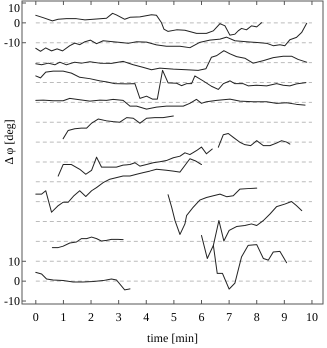 Image resolution: width=327 pixels, height=348 pixels. What do you see at coordinates (12, 301) in the screenshot?
I see `y-tick-label: -10` at bounding box center [12, 301].